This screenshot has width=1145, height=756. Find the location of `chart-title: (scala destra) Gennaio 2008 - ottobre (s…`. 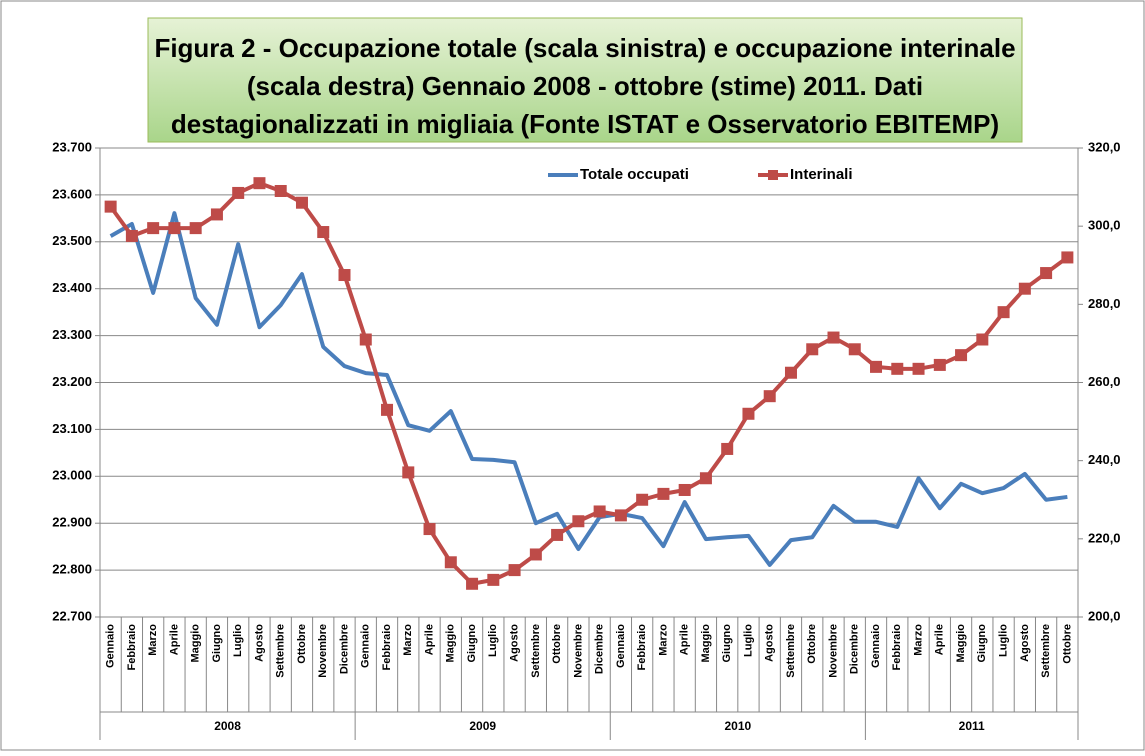

chart-title: (scala destra) Gennaio 2008 - ottobre (s… is located at coordinates (585, 86).